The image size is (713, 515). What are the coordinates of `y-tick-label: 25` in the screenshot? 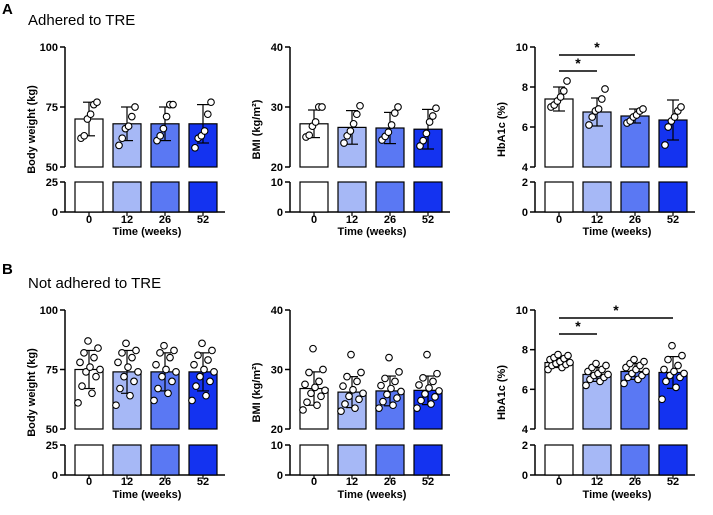 It's located at (52, 446).